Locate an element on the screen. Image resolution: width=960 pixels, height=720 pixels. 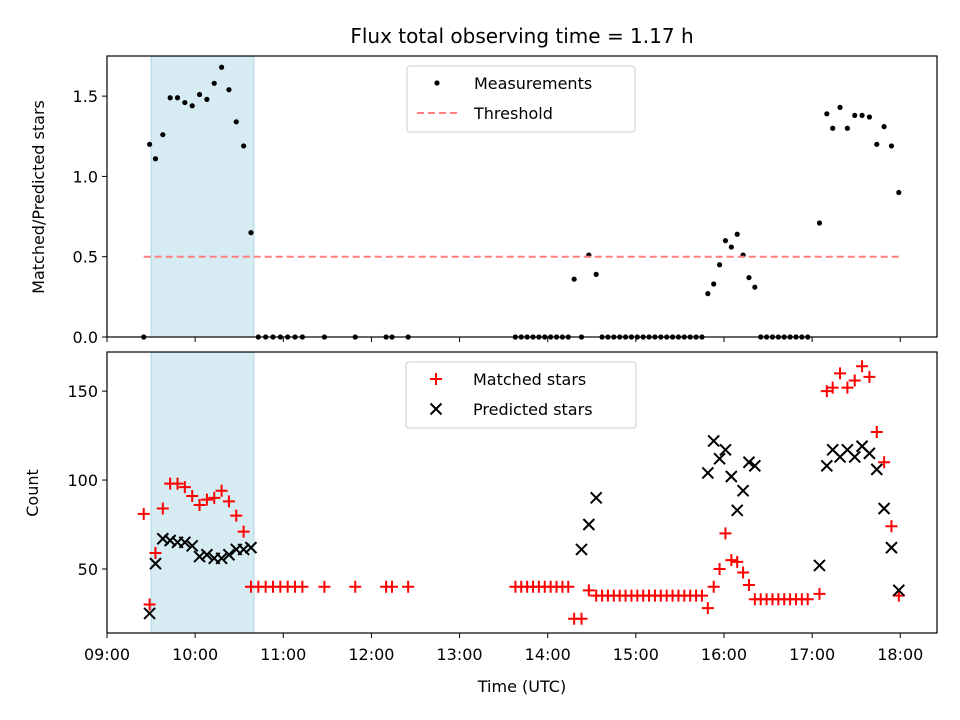
y-tick-label: 100 is located at coordinates (82, 480).